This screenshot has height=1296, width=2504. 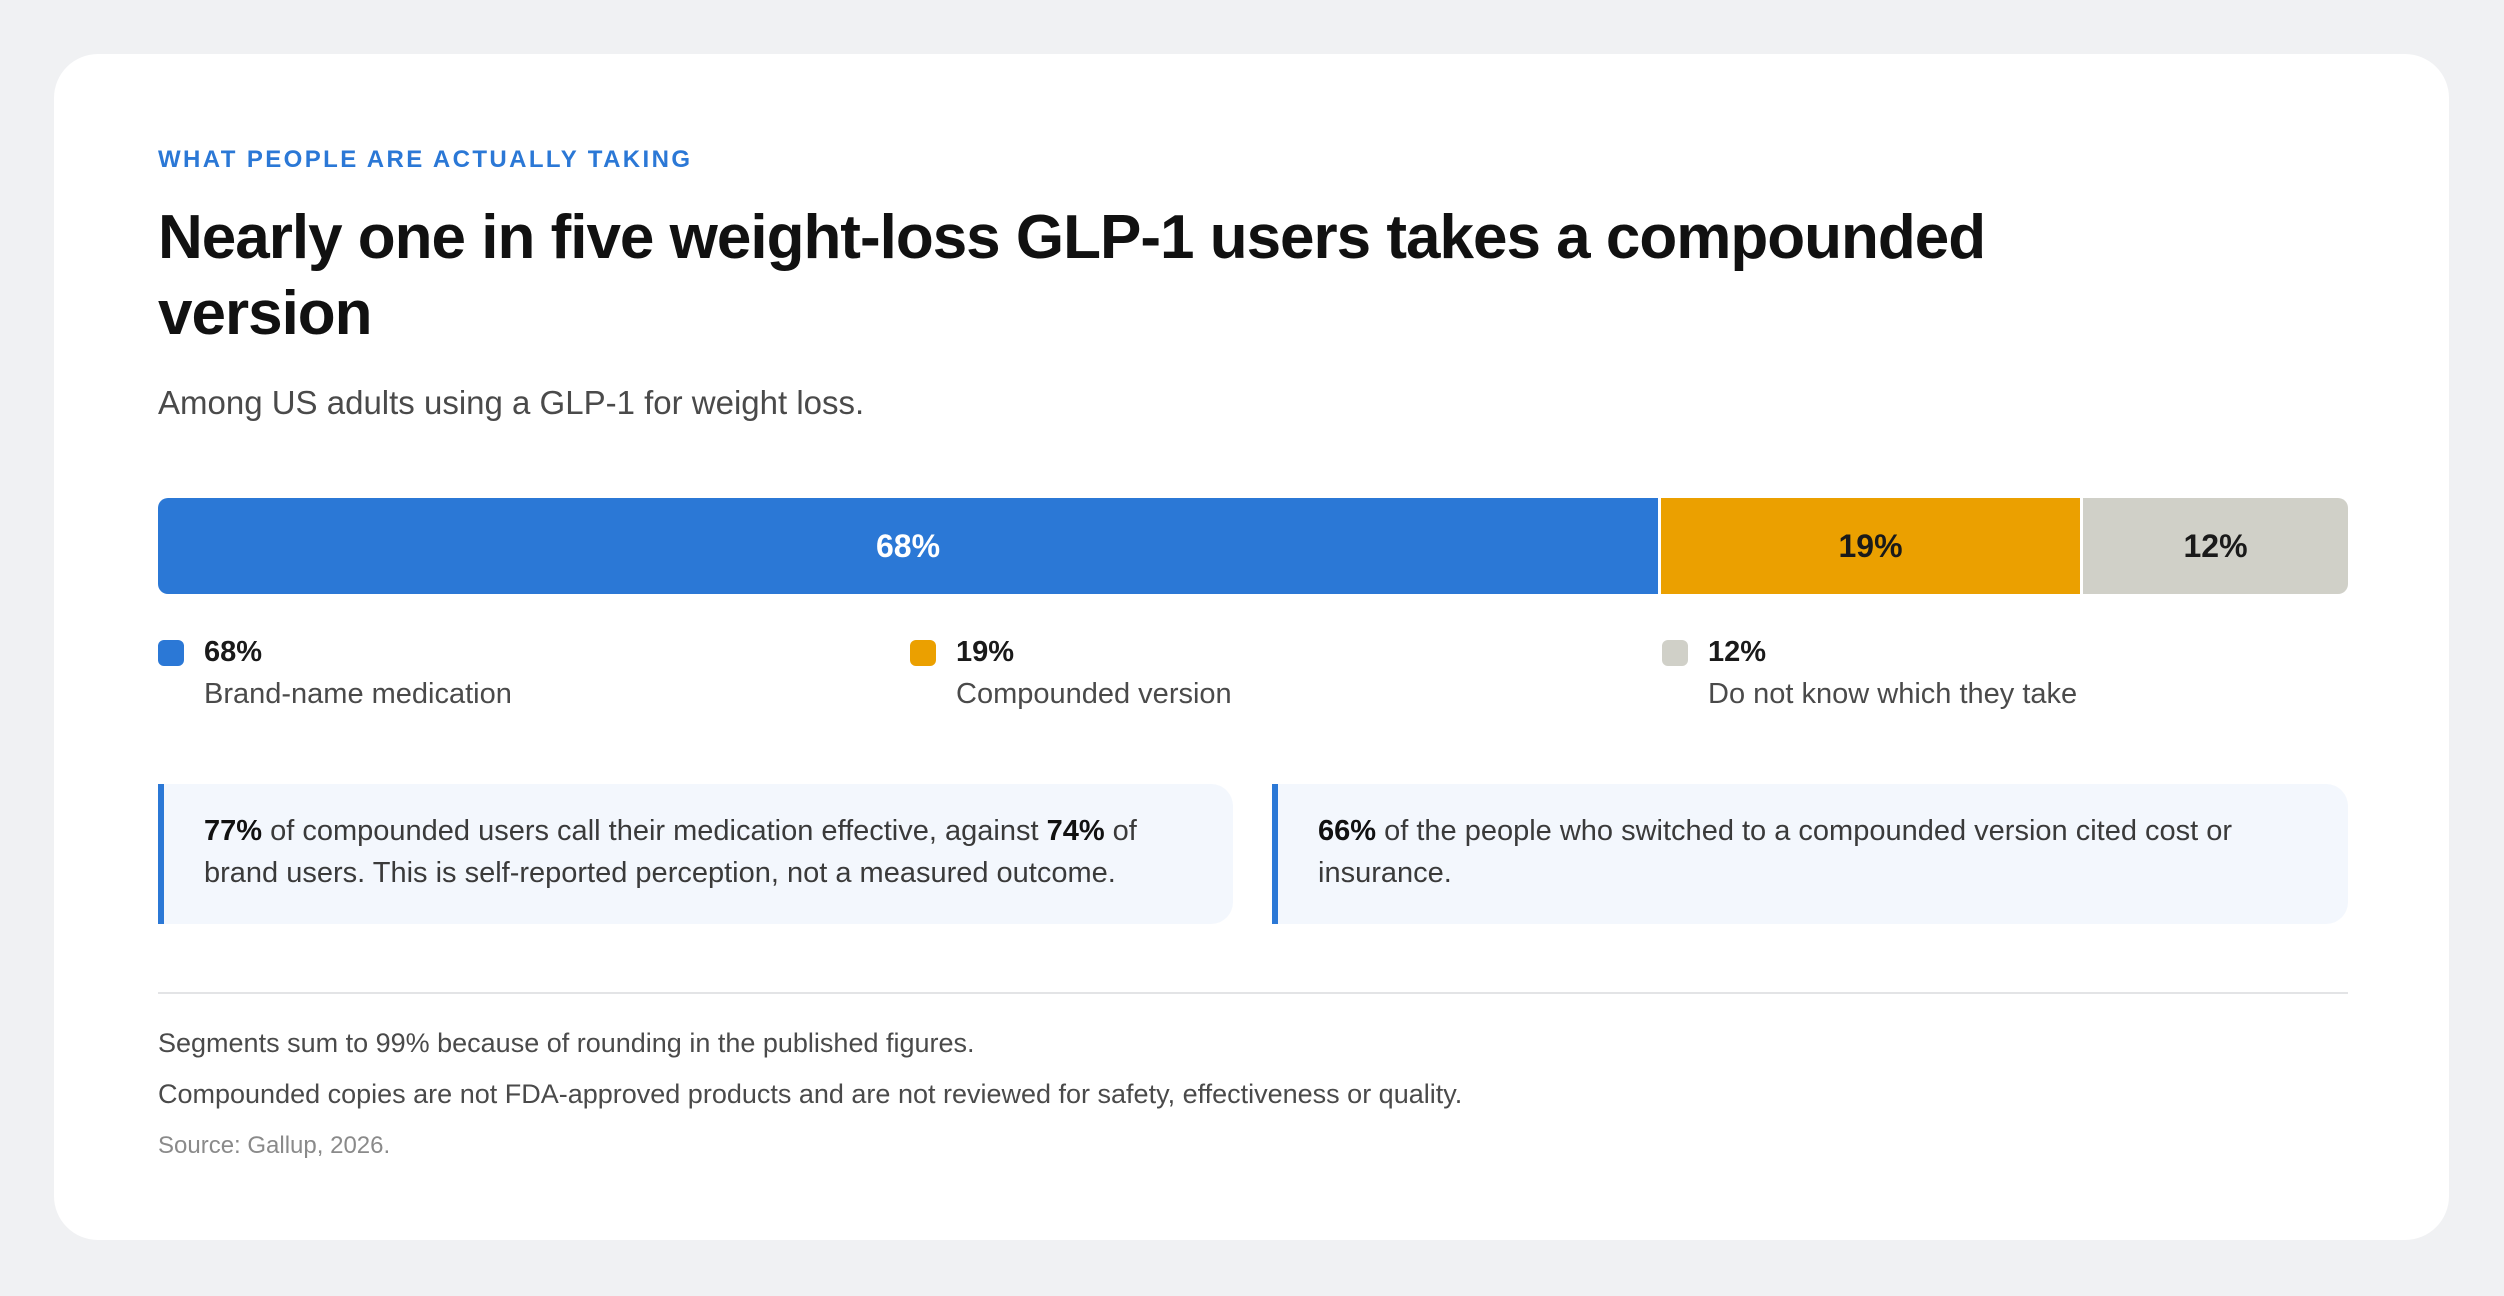 I want to click on source-note: Source: Gallup, 2026., so click(x=274, y=1145).